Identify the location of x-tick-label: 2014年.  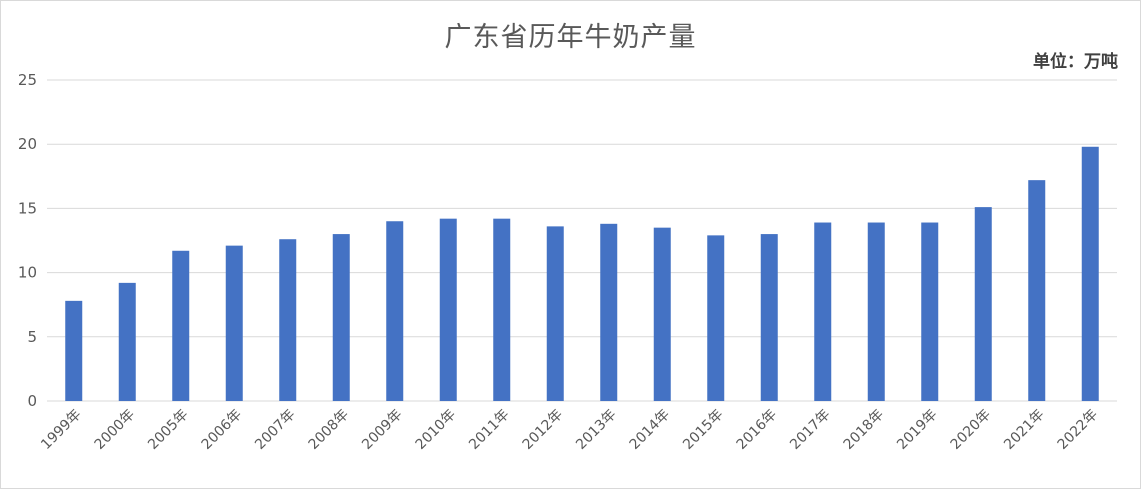
(650, 430).